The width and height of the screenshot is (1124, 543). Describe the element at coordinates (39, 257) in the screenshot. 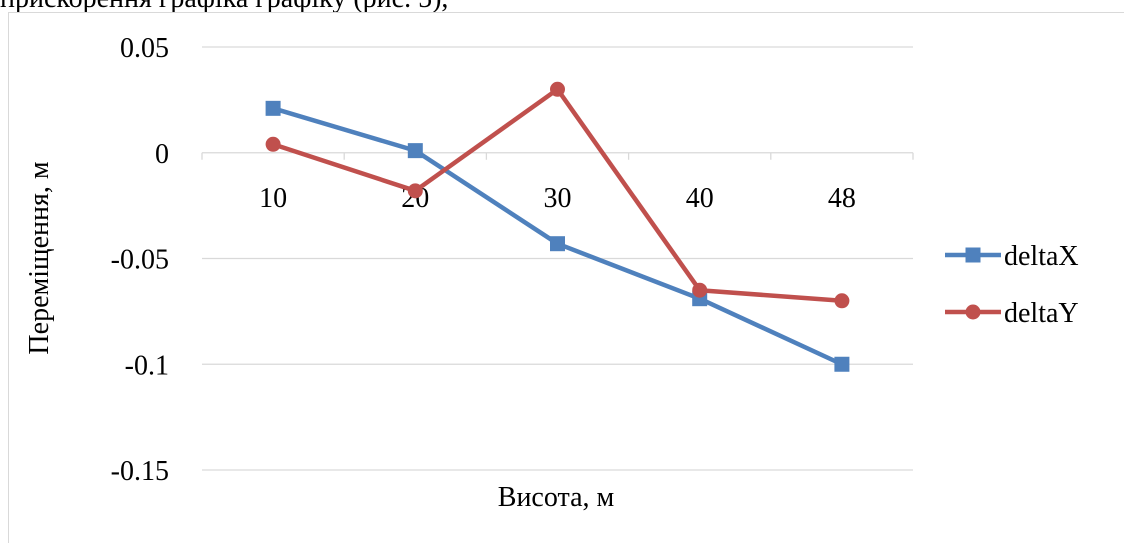

I see `y-axis-label: Переміщення, м` at that location.